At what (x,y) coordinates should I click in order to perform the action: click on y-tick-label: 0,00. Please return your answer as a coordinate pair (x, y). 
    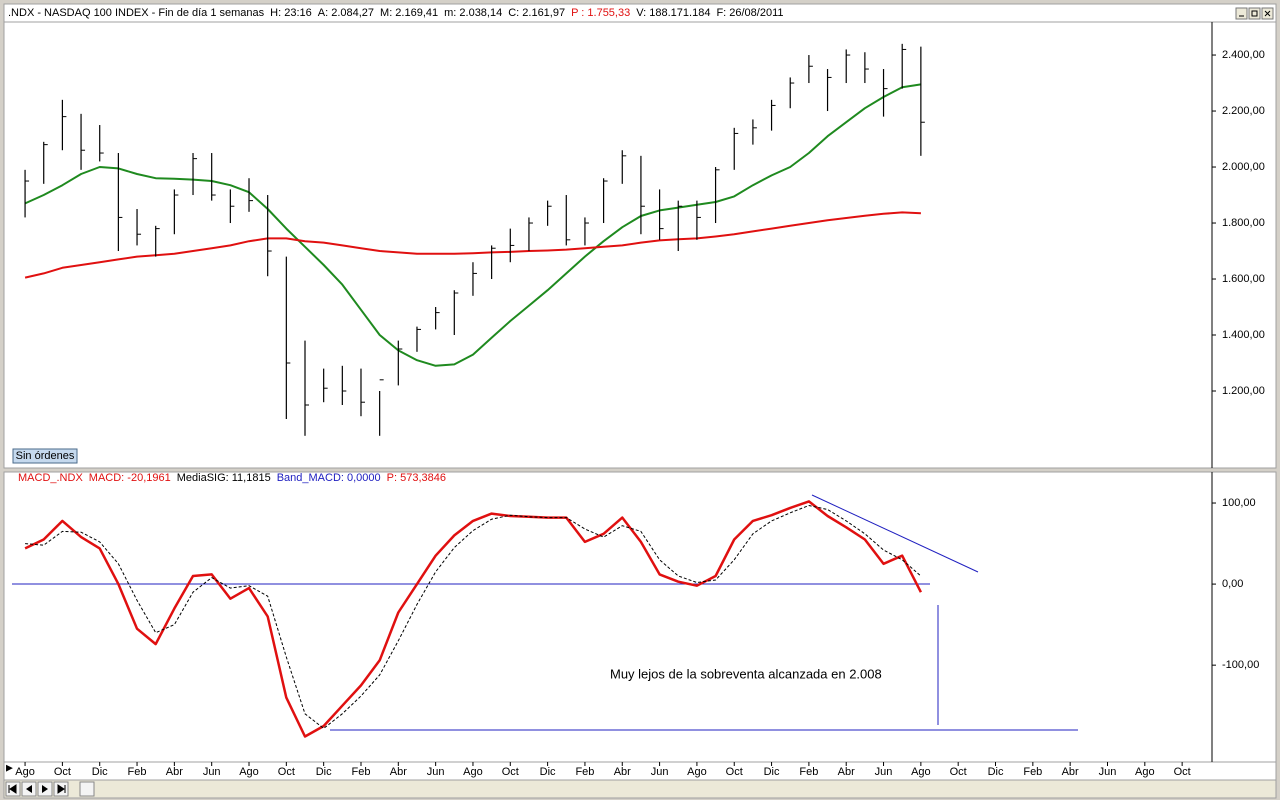
    Looking at the image, I should click on (1232, 584).